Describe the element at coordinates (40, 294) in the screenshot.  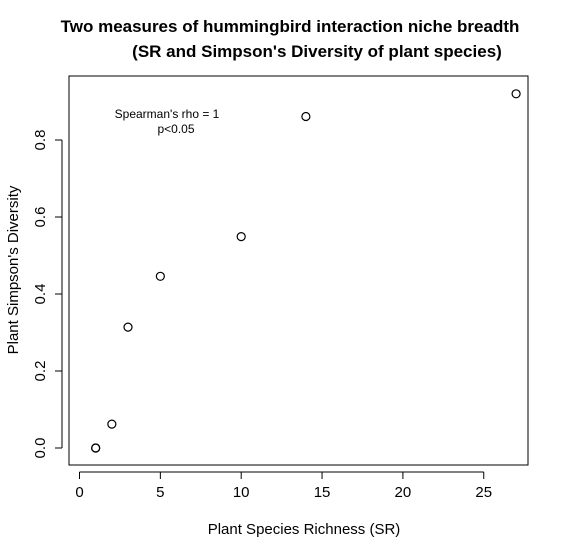
I see `y-tick-label: 0.4` at that location.